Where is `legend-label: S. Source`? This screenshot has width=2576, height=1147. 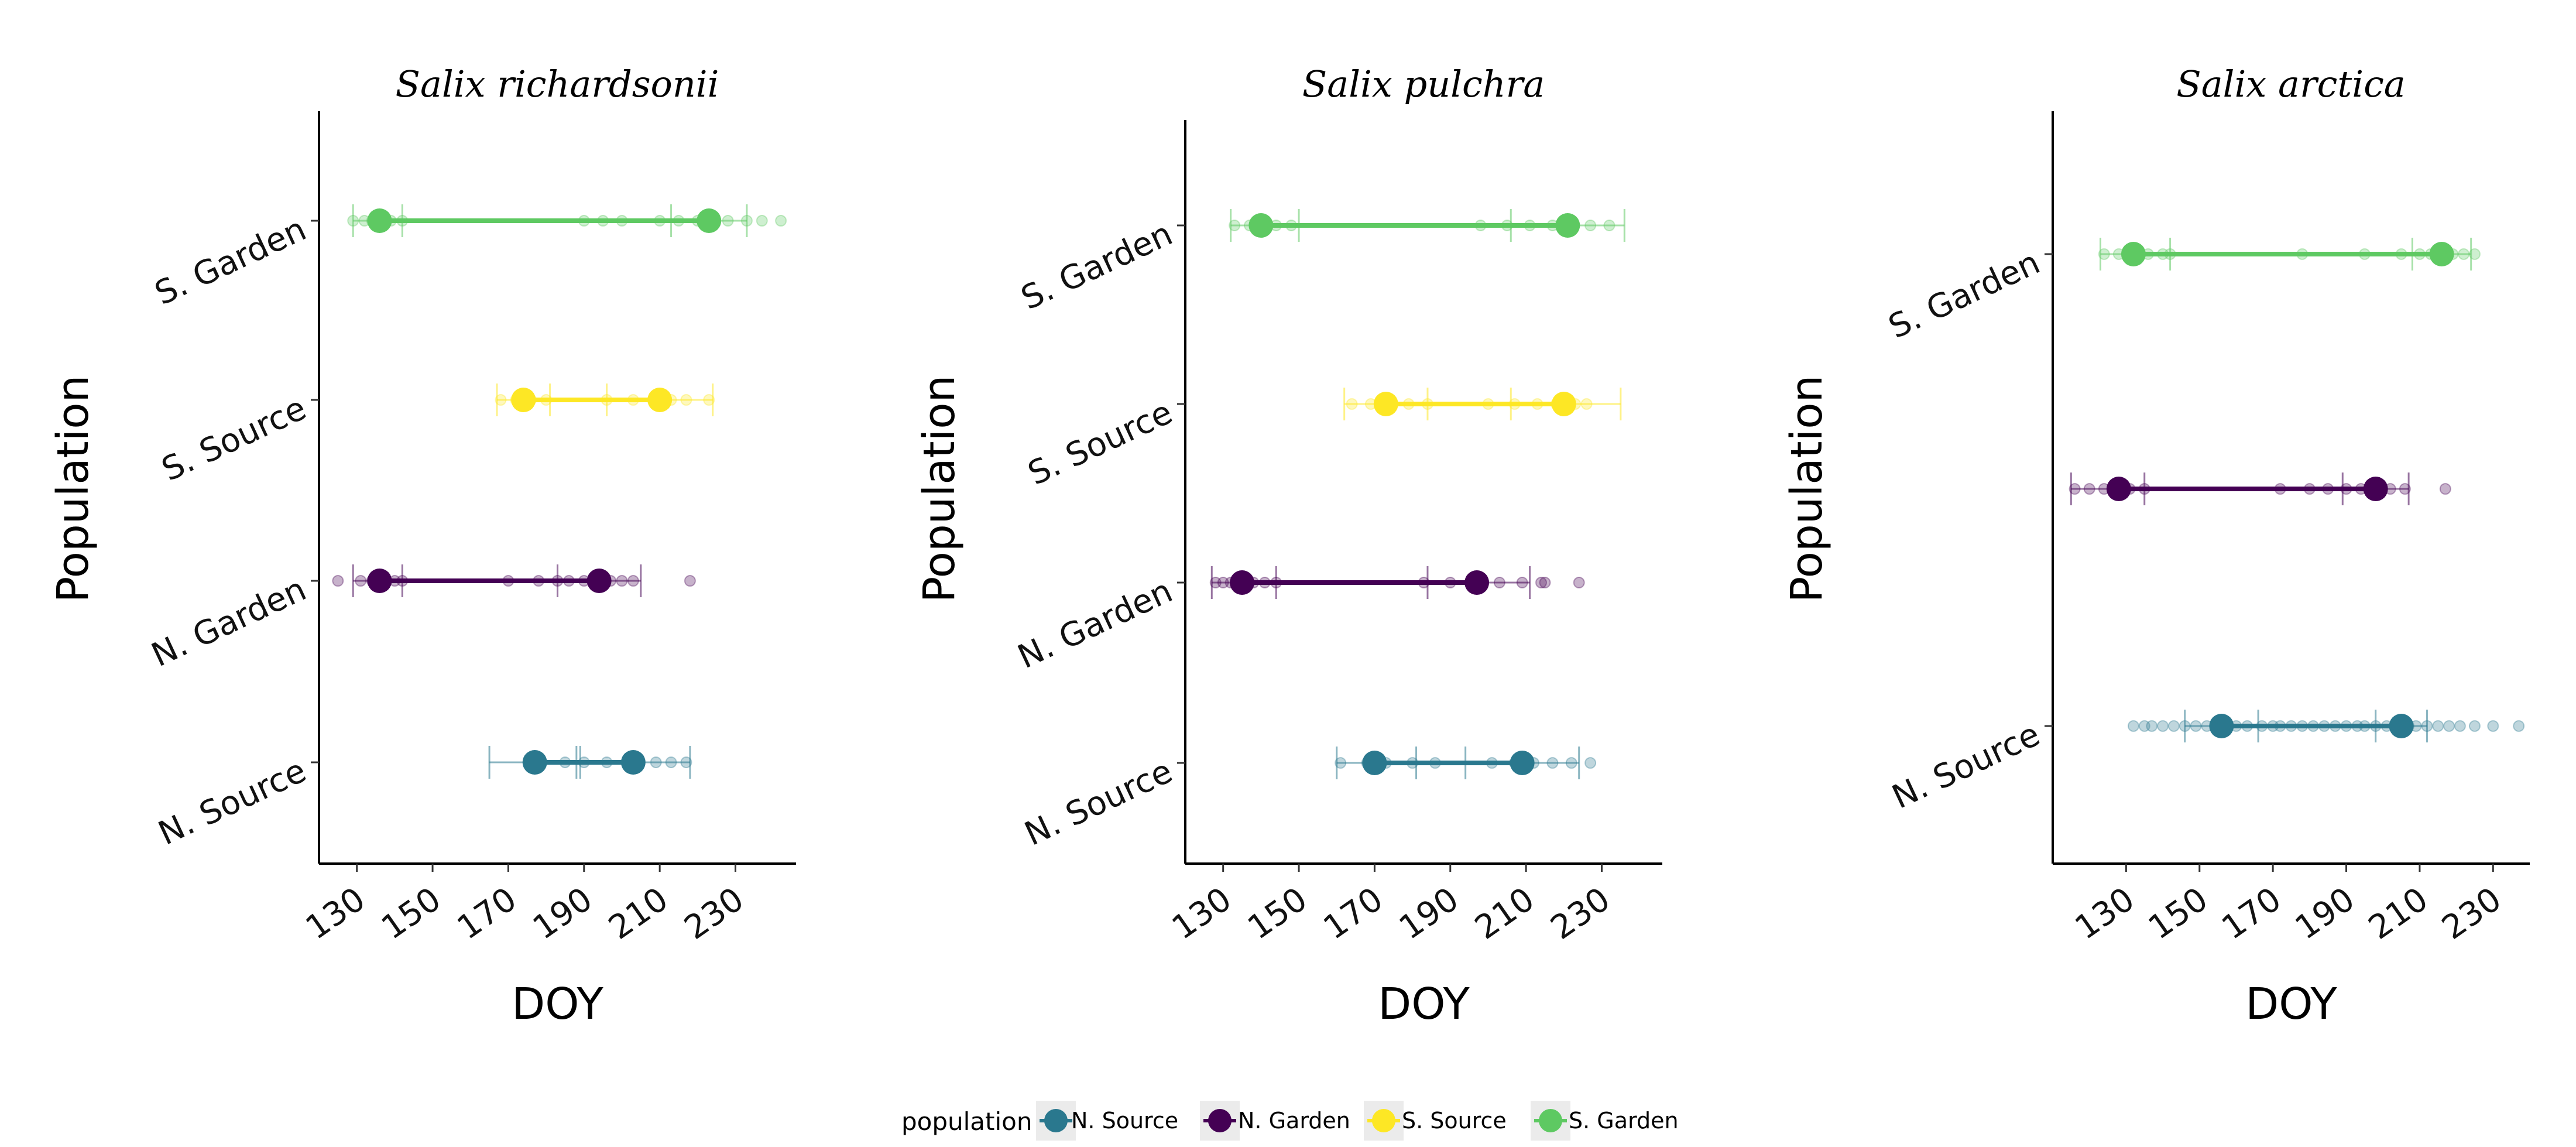
legend-label: S. Source is located at coordinates (1455, 1121).